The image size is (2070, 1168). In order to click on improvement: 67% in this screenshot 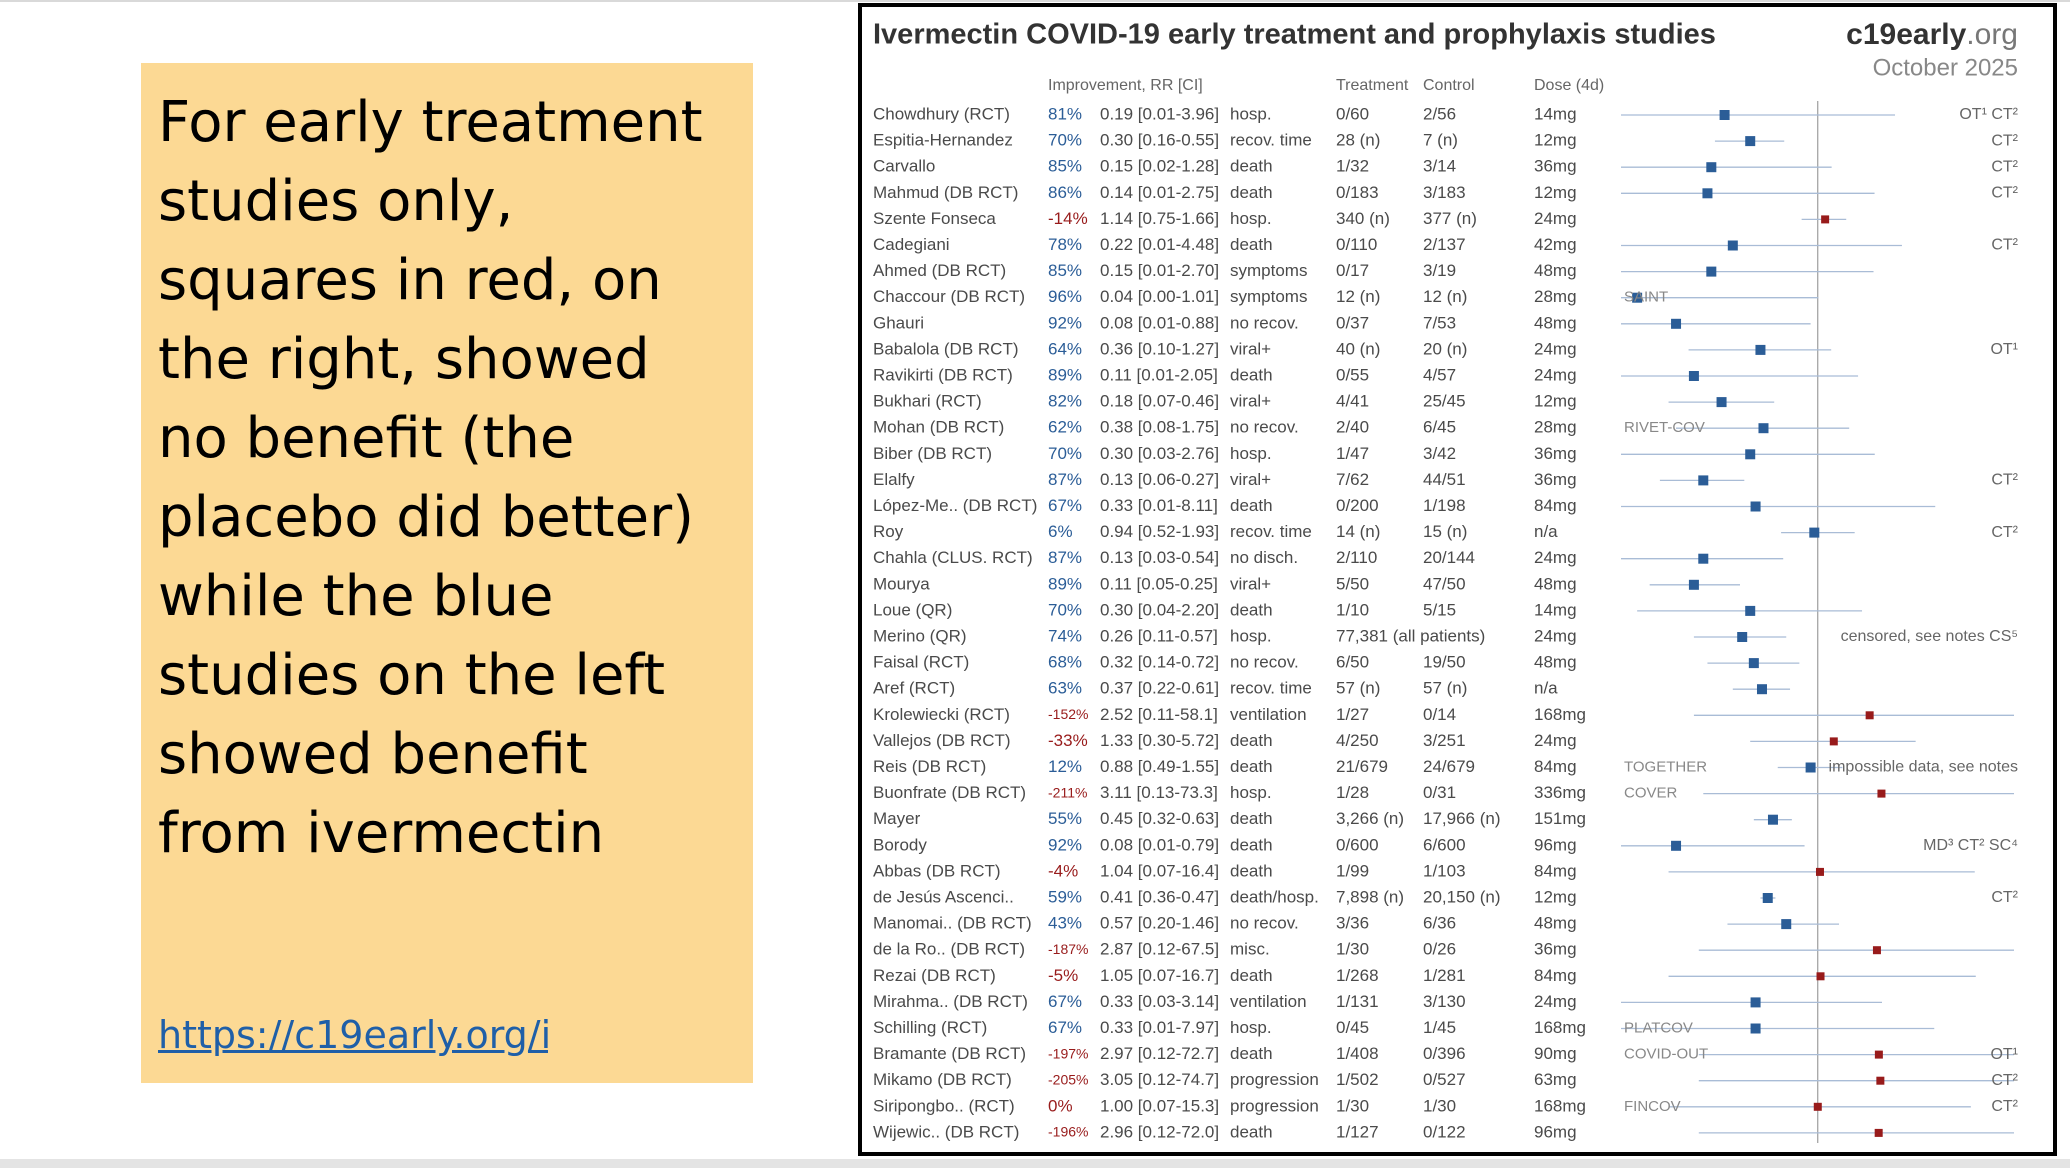, I will do `click(1065, 1001)`.